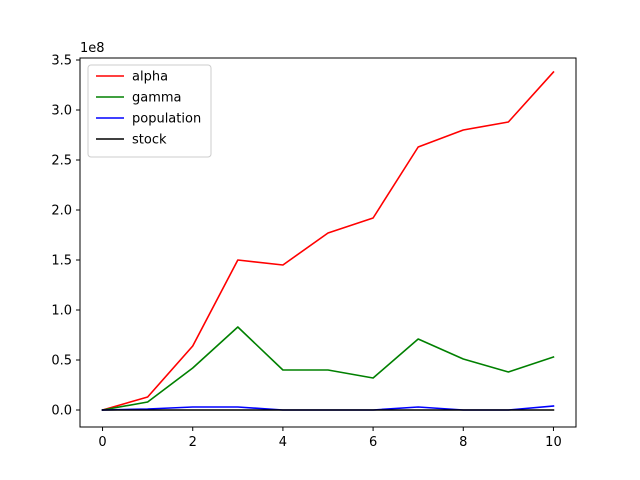  Describe the element at coordinates (149, 140) in the screenshot. I see `legend-label-stock: stock` at that location.